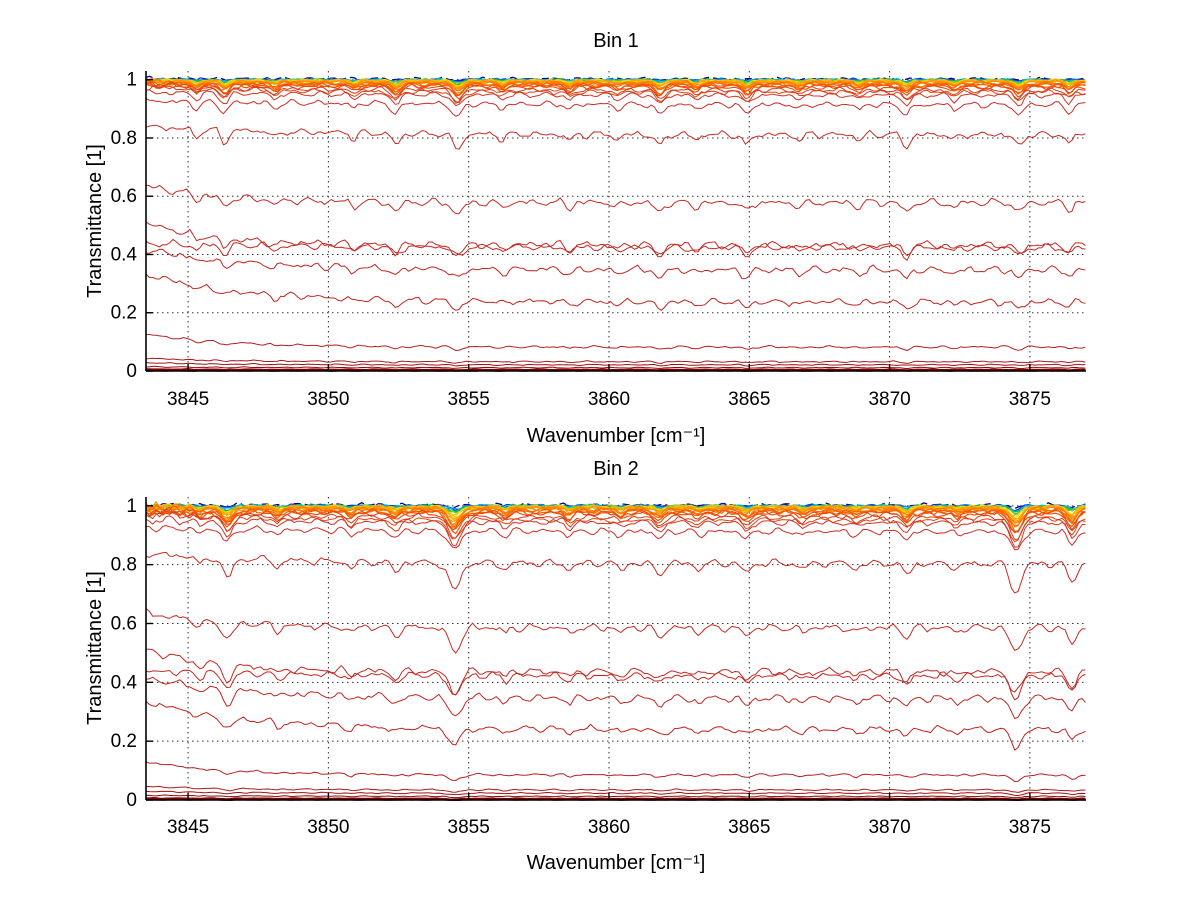  Describe the element at coordinates (95, 648) in the screenshot. I see `bin2-y-axis-label: Transmittance [1]` at that location.